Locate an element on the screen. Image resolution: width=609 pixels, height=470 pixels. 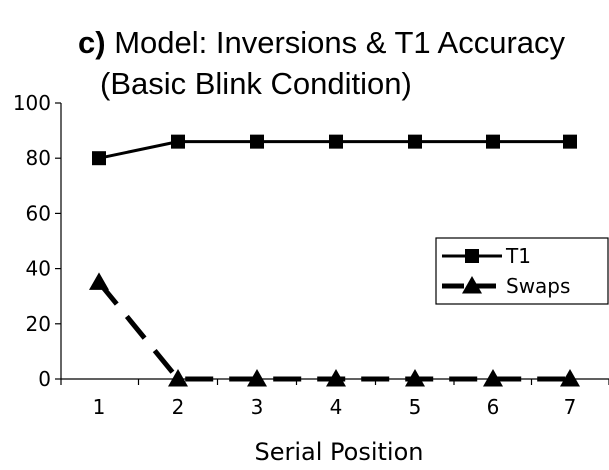
legend: T1 Swaps is located at coordinates (522, 271).